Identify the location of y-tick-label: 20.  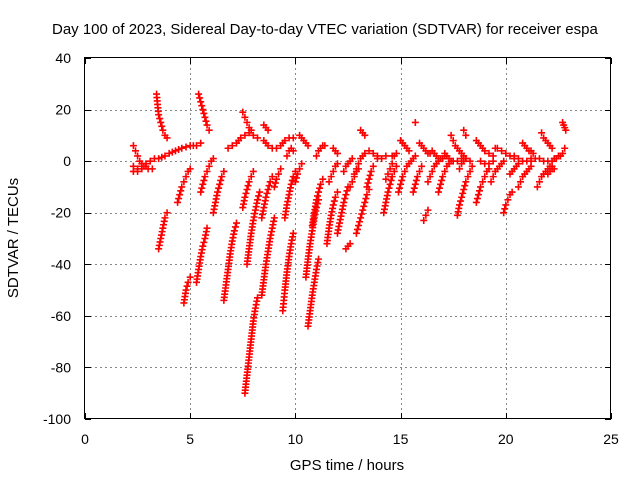
(63, 110).